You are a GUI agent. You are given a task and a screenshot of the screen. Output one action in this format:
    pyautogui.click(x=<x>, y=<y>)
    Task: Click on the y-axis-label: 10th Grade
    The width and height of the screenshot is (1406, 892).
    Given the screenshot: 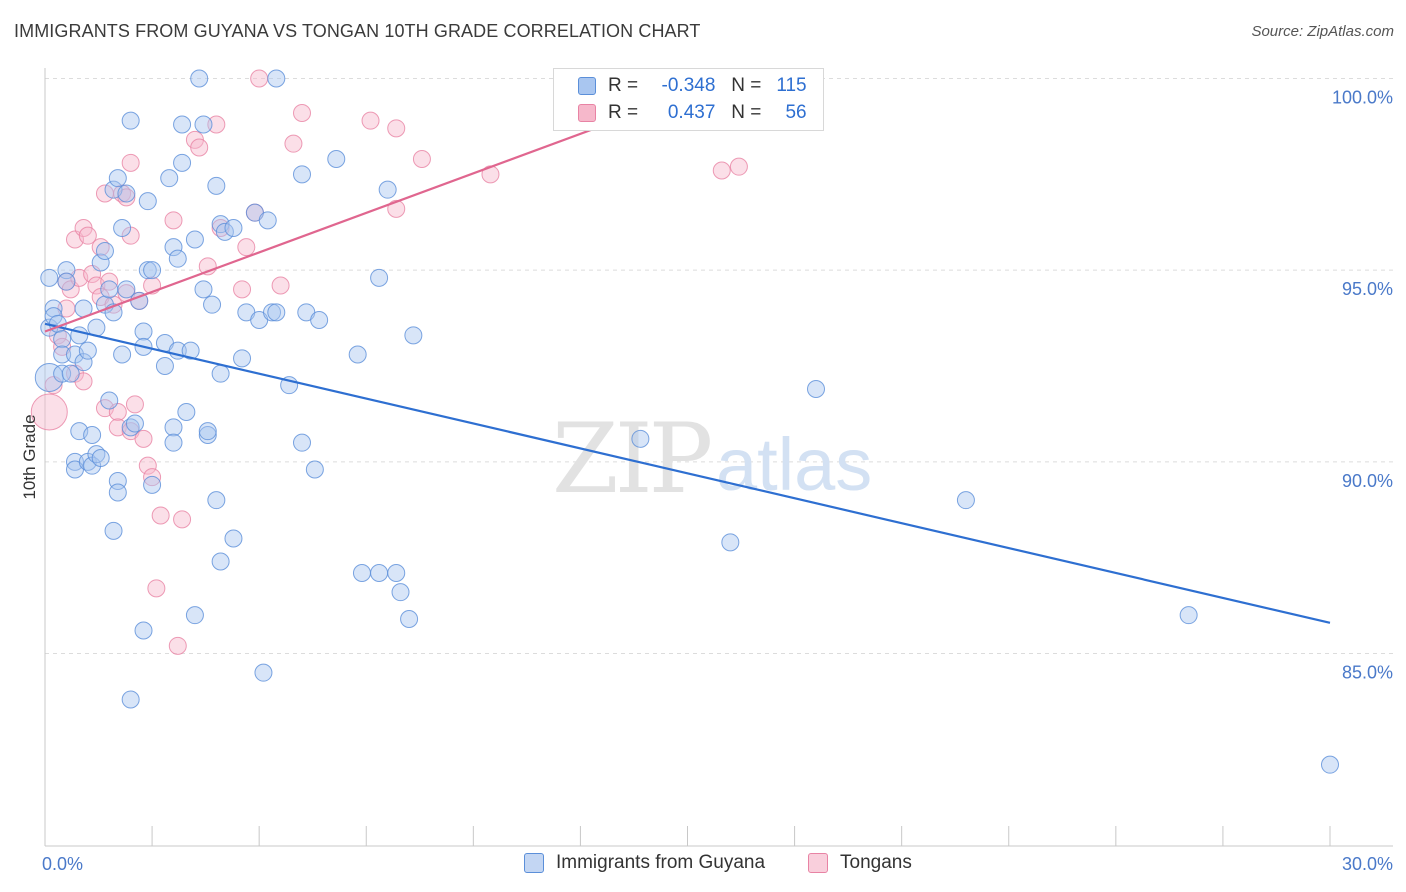 What is the action you would take?
    pyautogui.click(x=29, y=456)
    